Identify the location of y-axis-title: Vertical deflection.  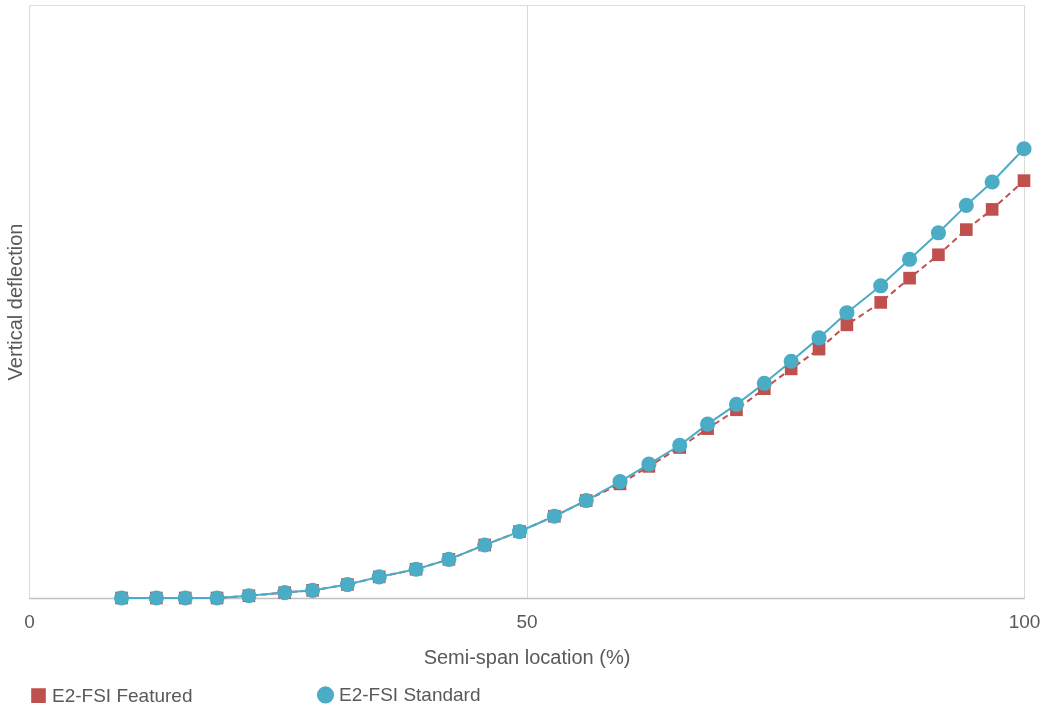
(14, 302).